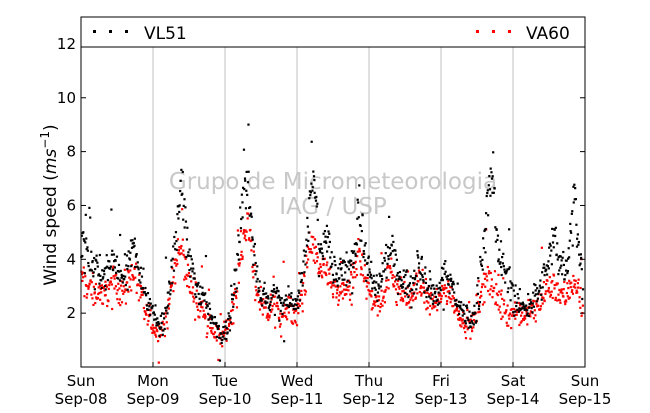  What do you see at coordinates (585, 381) in the screenshot?
I see `x-tick-label-day: Sun` at bounding box center [585, 381].